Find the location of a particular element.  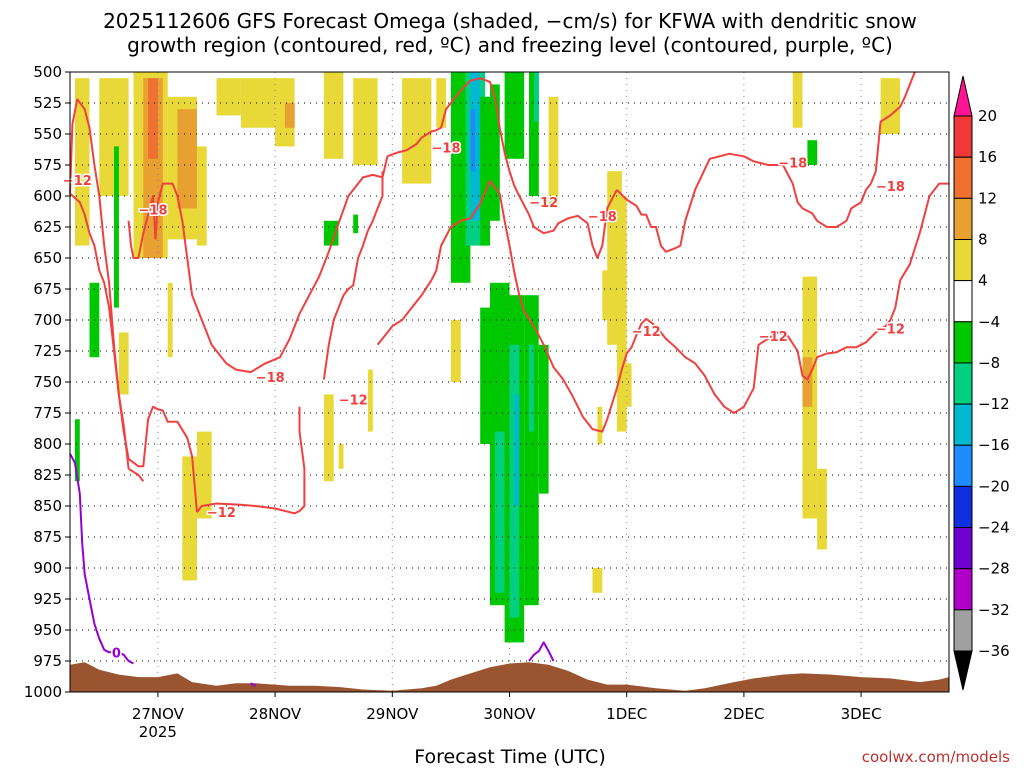

y-tick-label: 975 is located at coordinates (47, 661).